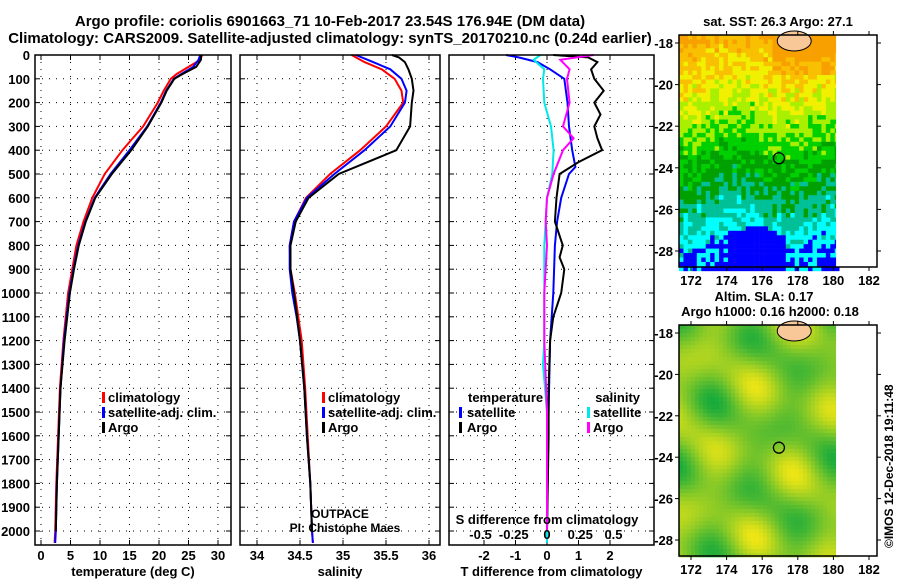  Describe the element at coordinates (663, 540) in the screenshot. I see `lat-tick-label: -28` at that location.